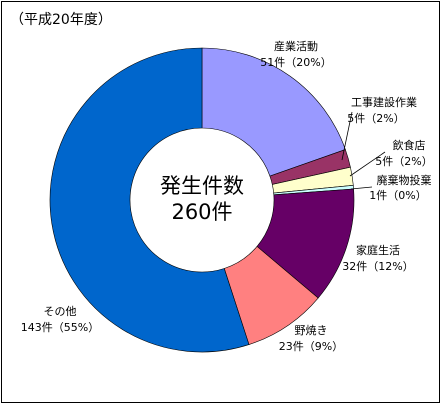 This screenshot has width=443, height=406. I want to click on chart-title: （平成20年度）, so click(61, 20).